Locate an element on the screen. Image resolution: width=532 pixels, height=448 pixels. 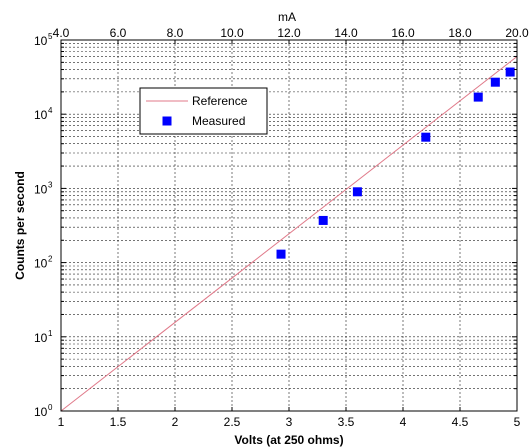
legend-box is located at coordinates (203, 111).